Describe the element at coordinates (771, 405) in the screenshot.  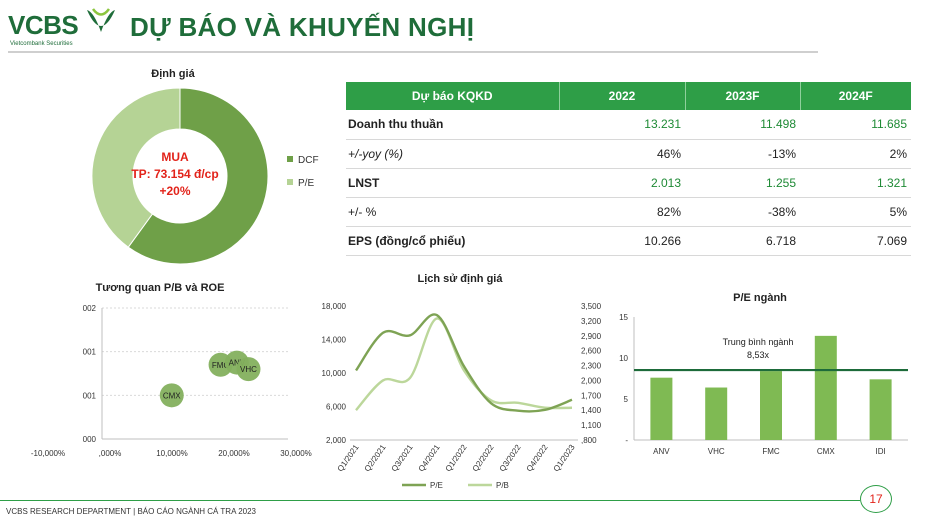
I see `bar-fmc` at that location.